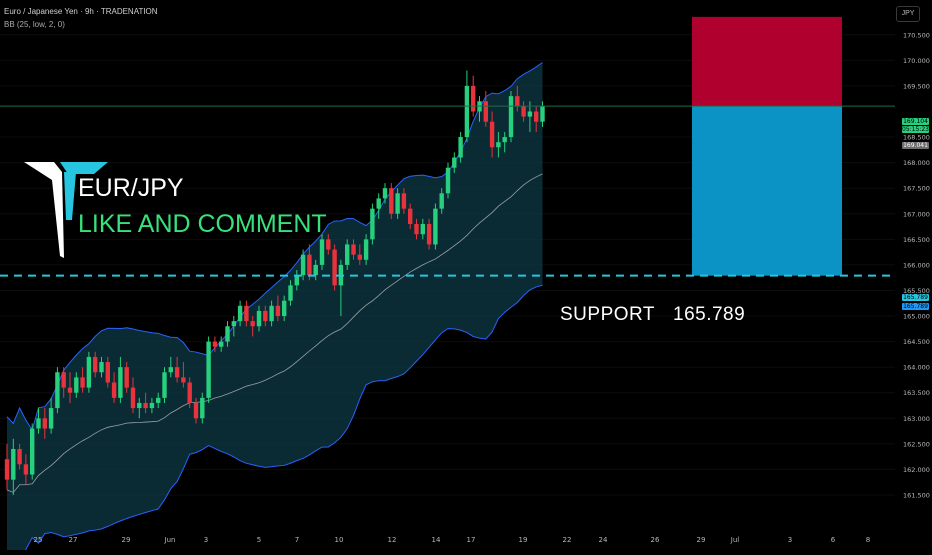 This screenshot has width=932, height=555. I want to click on x-tick-label: 10, so click(339, 540).